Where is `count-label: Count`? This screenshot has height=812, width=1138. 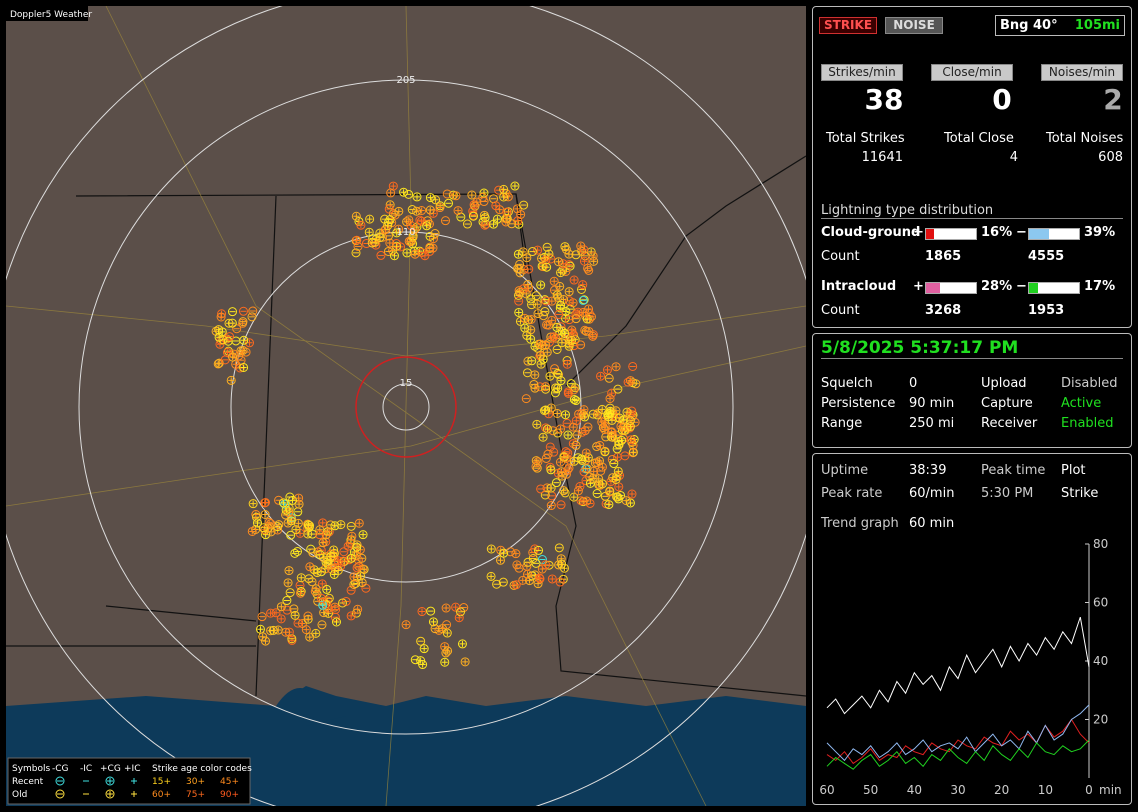
count-label: Count is located at coordinates (840, 310).